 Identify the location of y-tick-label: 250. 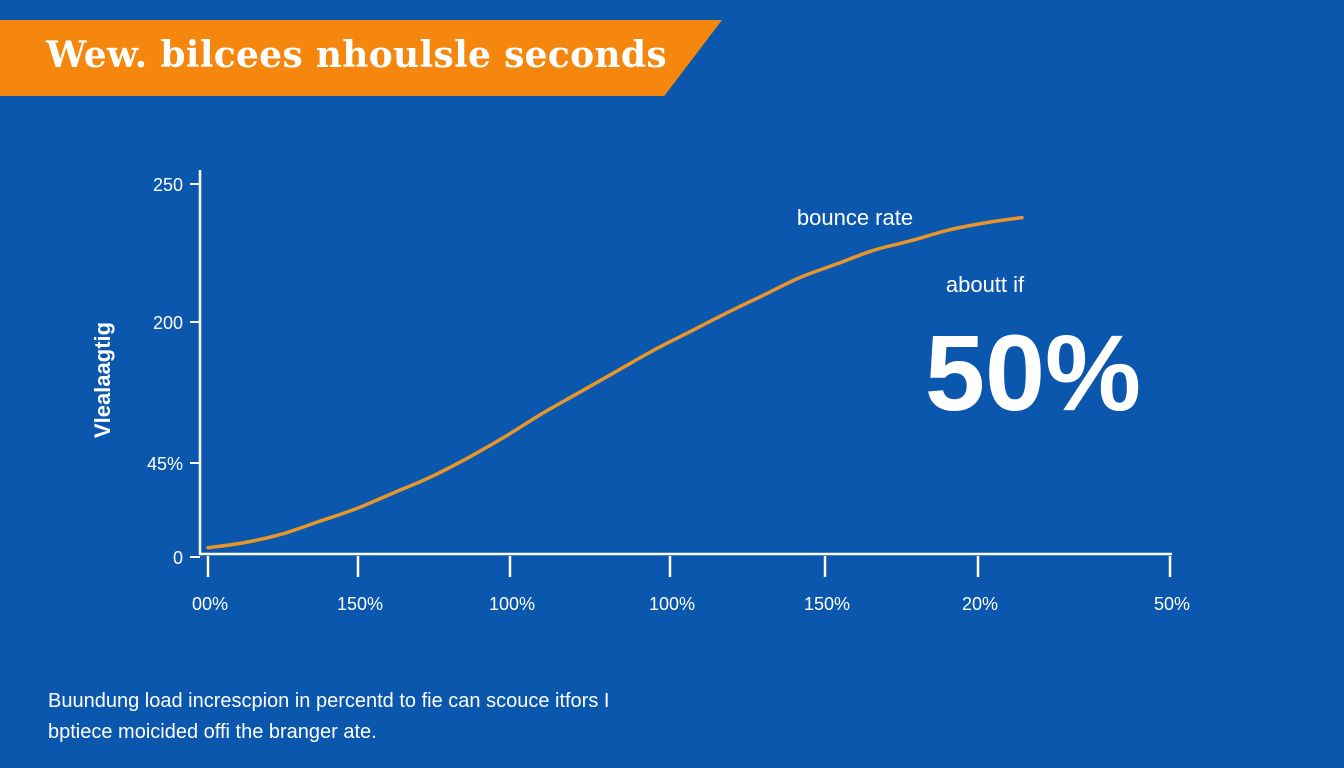
(168, 185).